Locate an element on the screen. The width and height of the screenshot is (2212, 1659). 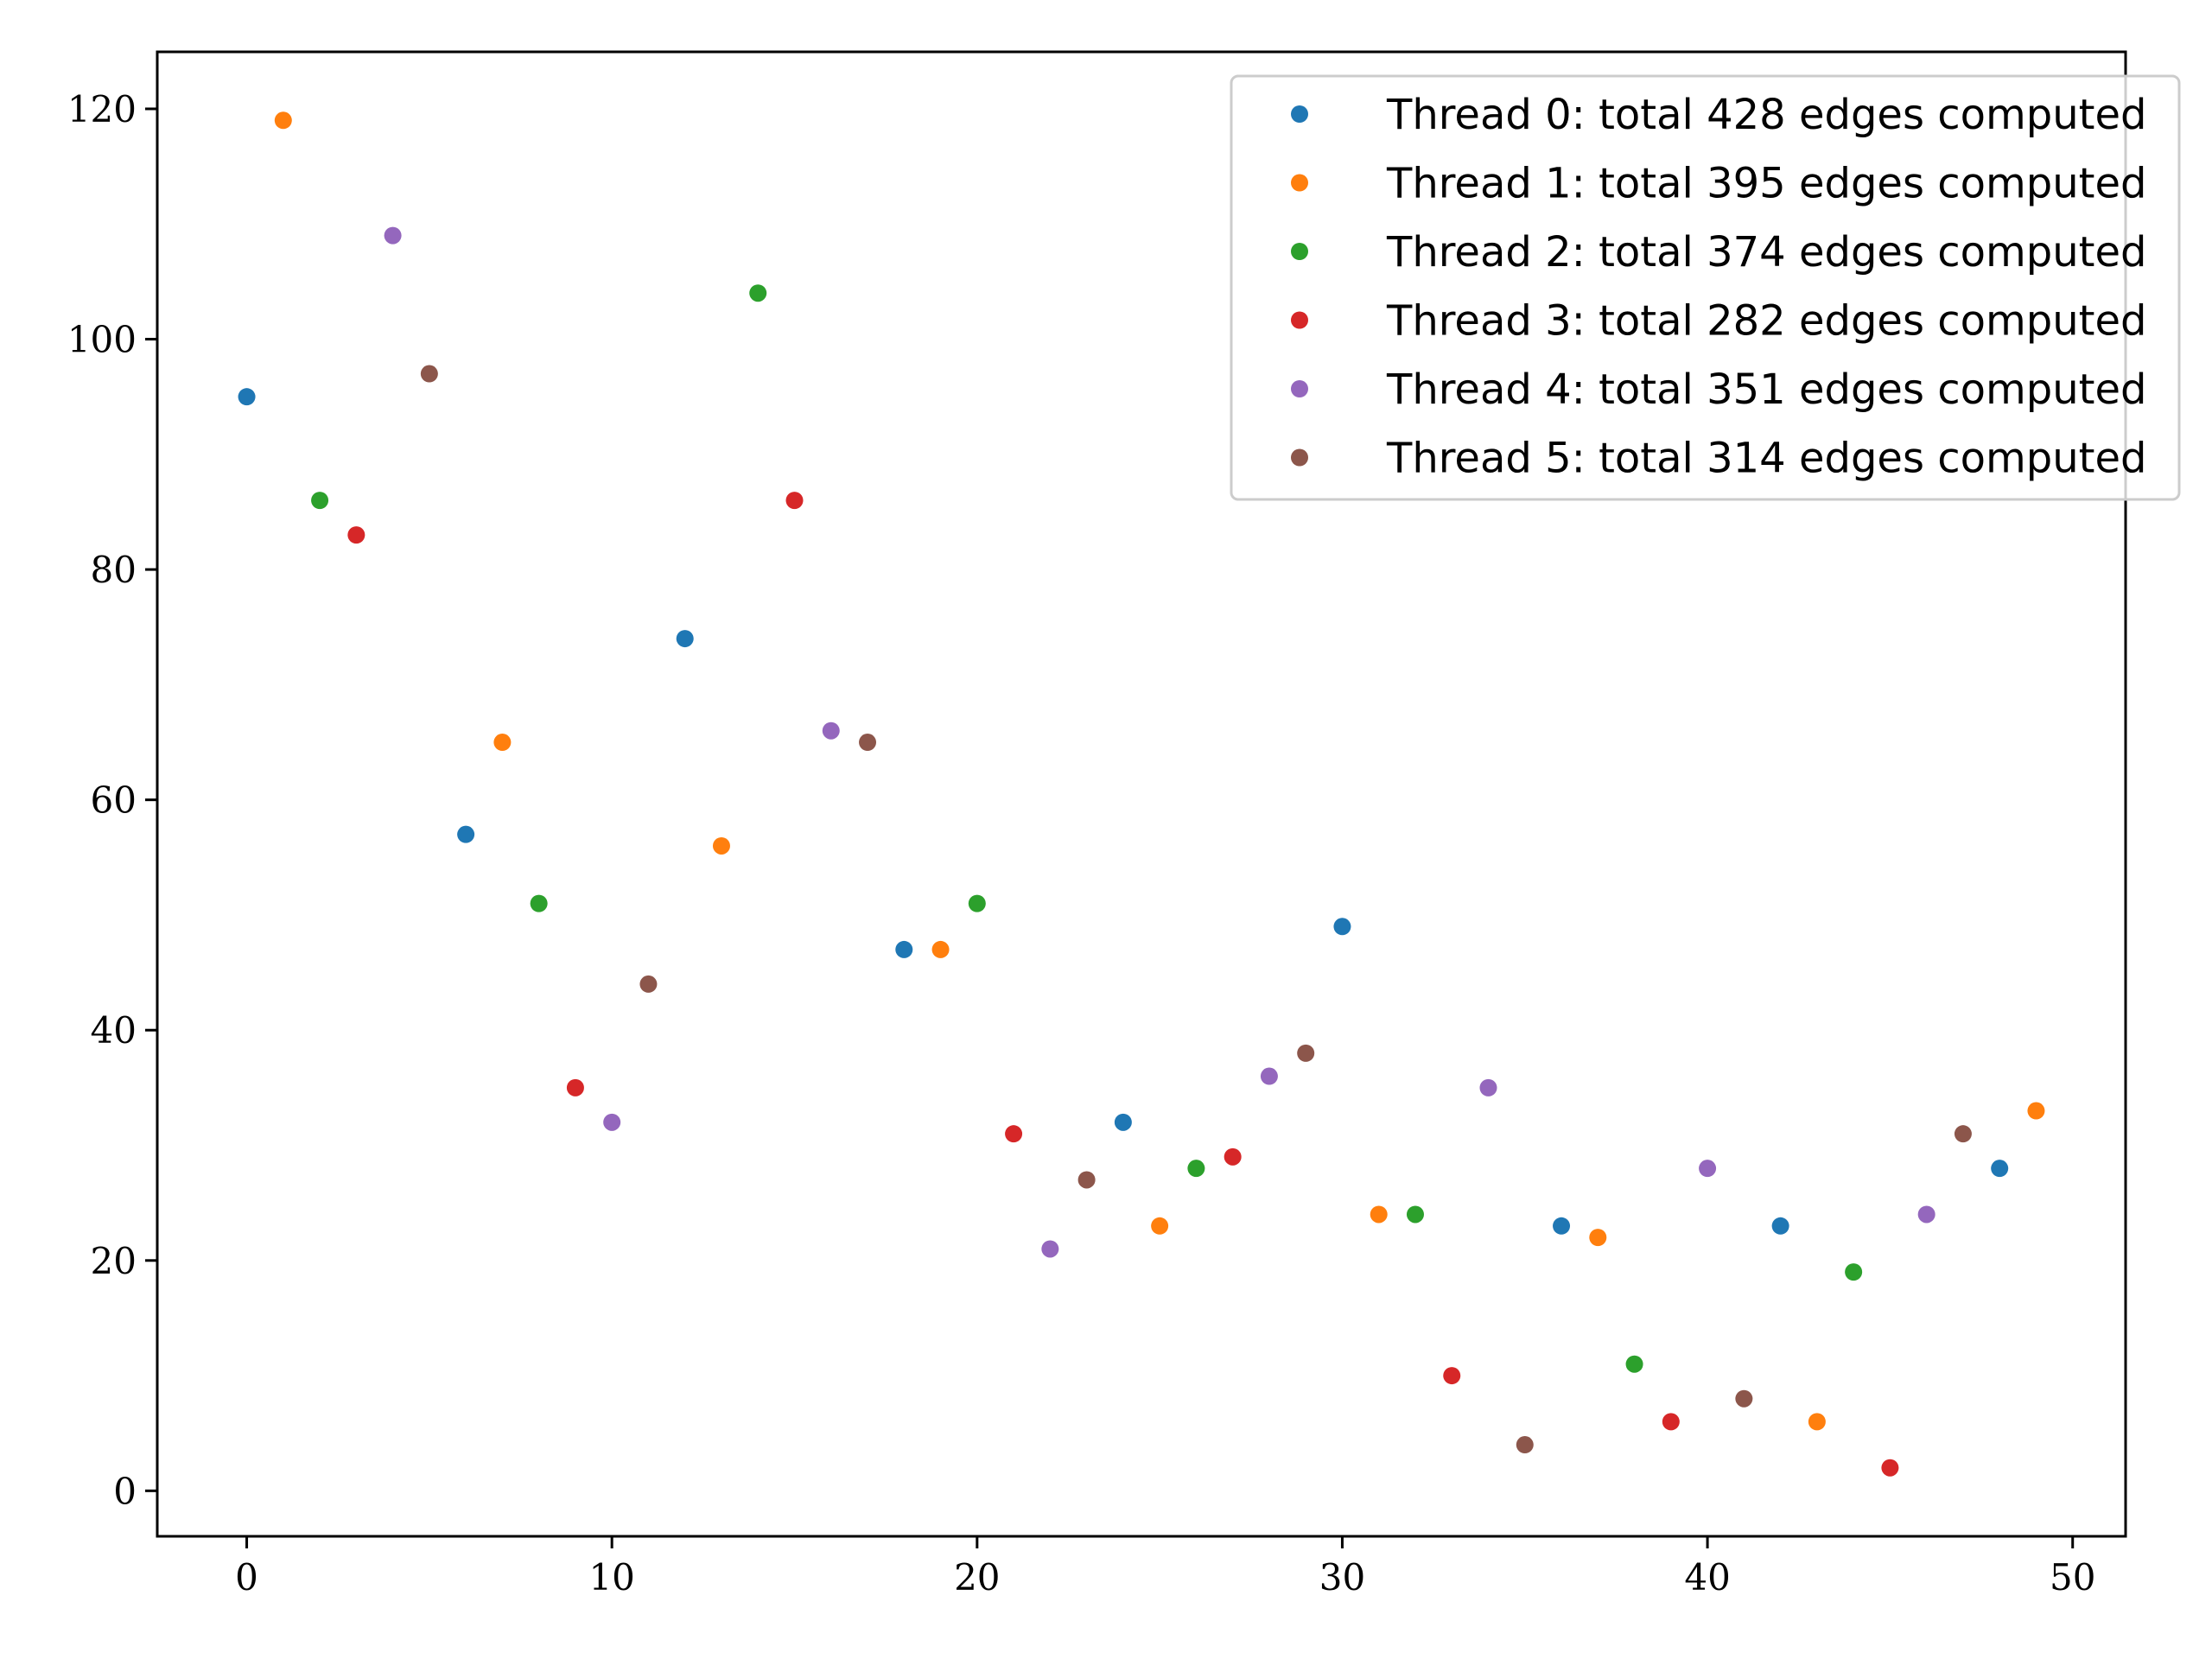
y-tick-label: 120 is located at coordinates (102, 109).